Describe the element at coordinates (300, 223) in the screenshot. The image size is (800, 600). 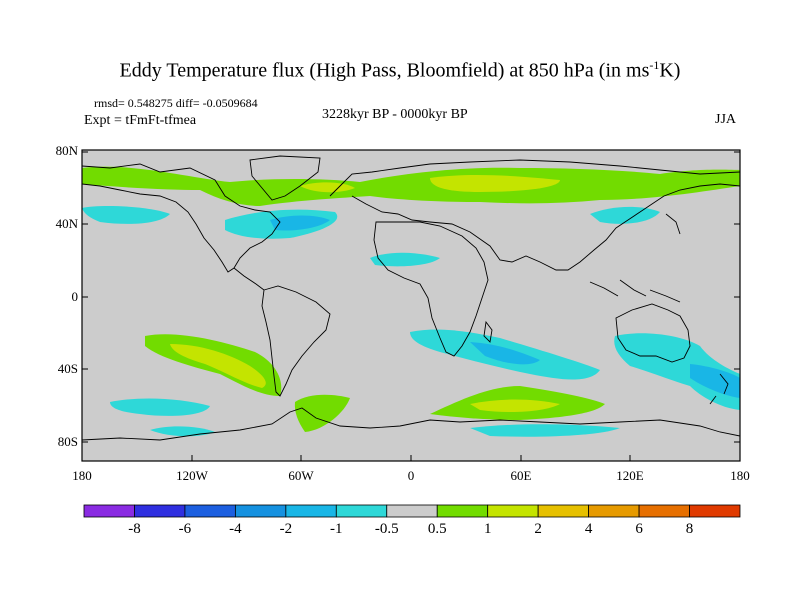
I see `north-atlantic-negative-core` at that location.